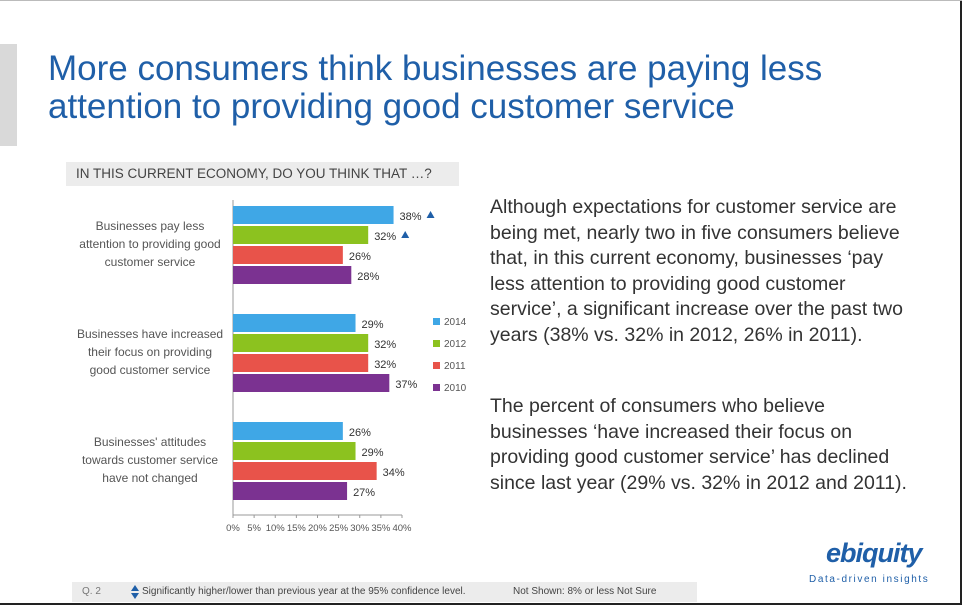  I want to click on x-tick-label: 15%, so click(297, 528).